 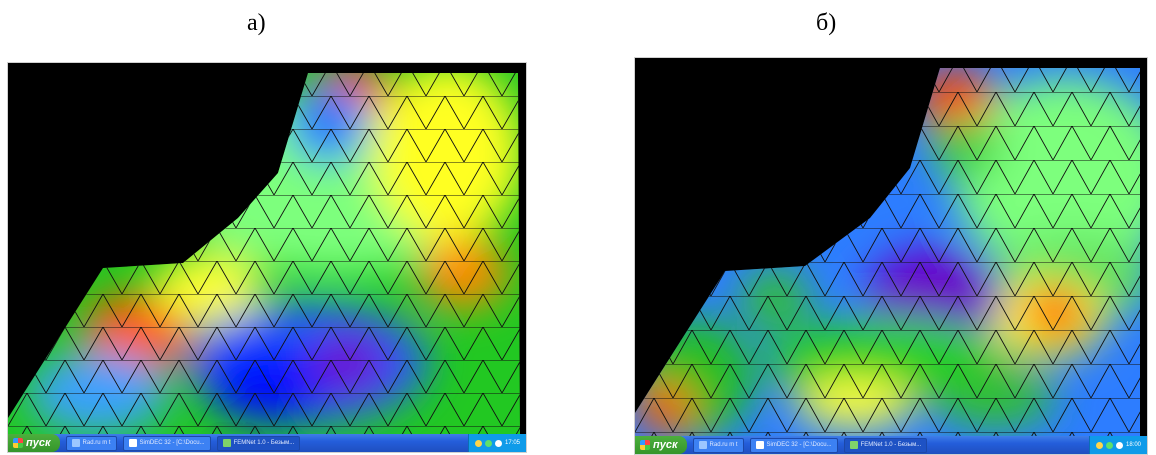 I want to click on taskbar-task-b-1: Rad.ru m t, so click(x=718, y=445).